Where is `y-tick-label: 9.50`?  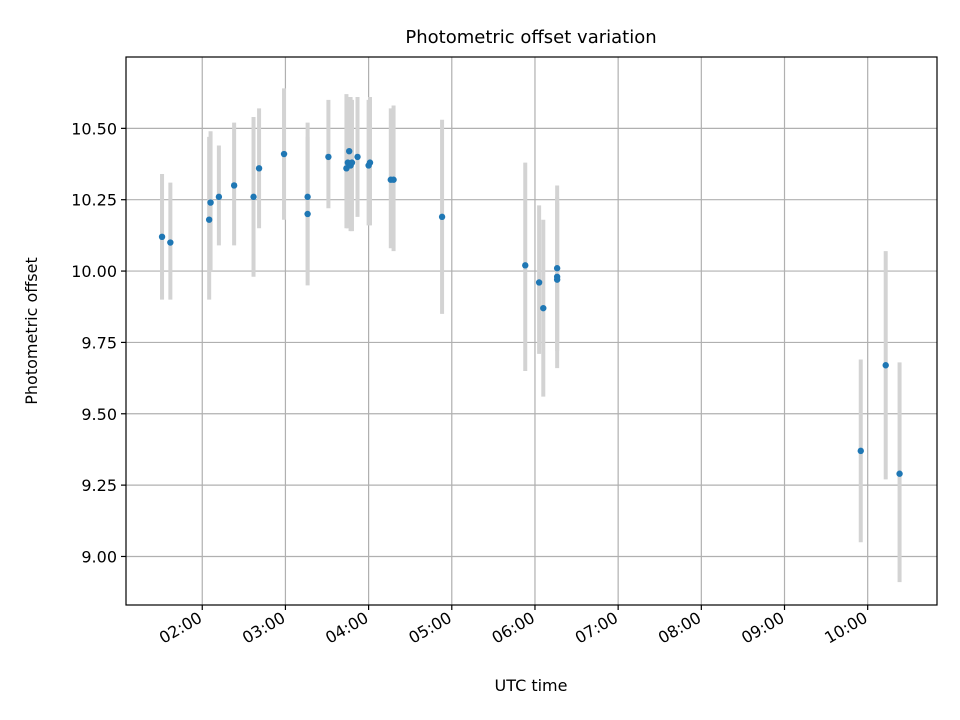 y-tick-label: 9.50 is located at coordinates (99, 414).